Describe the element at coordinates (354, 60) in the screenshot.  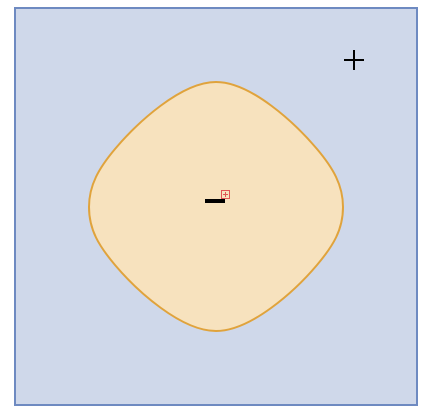
I see `plus-sign` at that location.